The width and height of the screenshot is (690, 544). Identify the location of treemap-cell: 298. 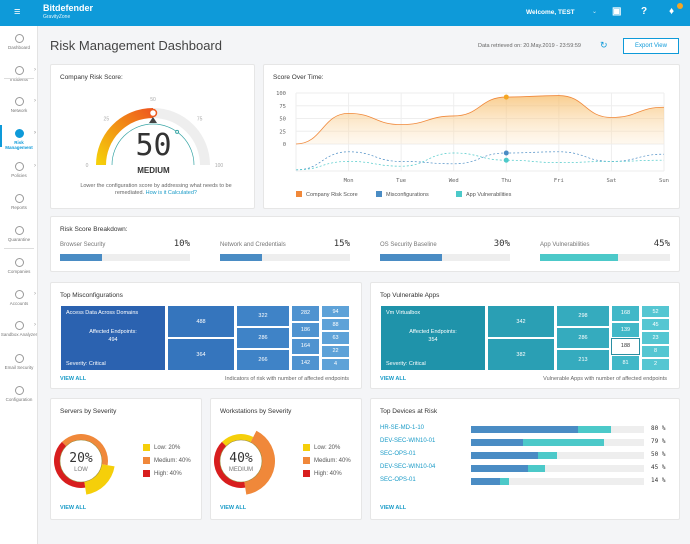
(583, 316).